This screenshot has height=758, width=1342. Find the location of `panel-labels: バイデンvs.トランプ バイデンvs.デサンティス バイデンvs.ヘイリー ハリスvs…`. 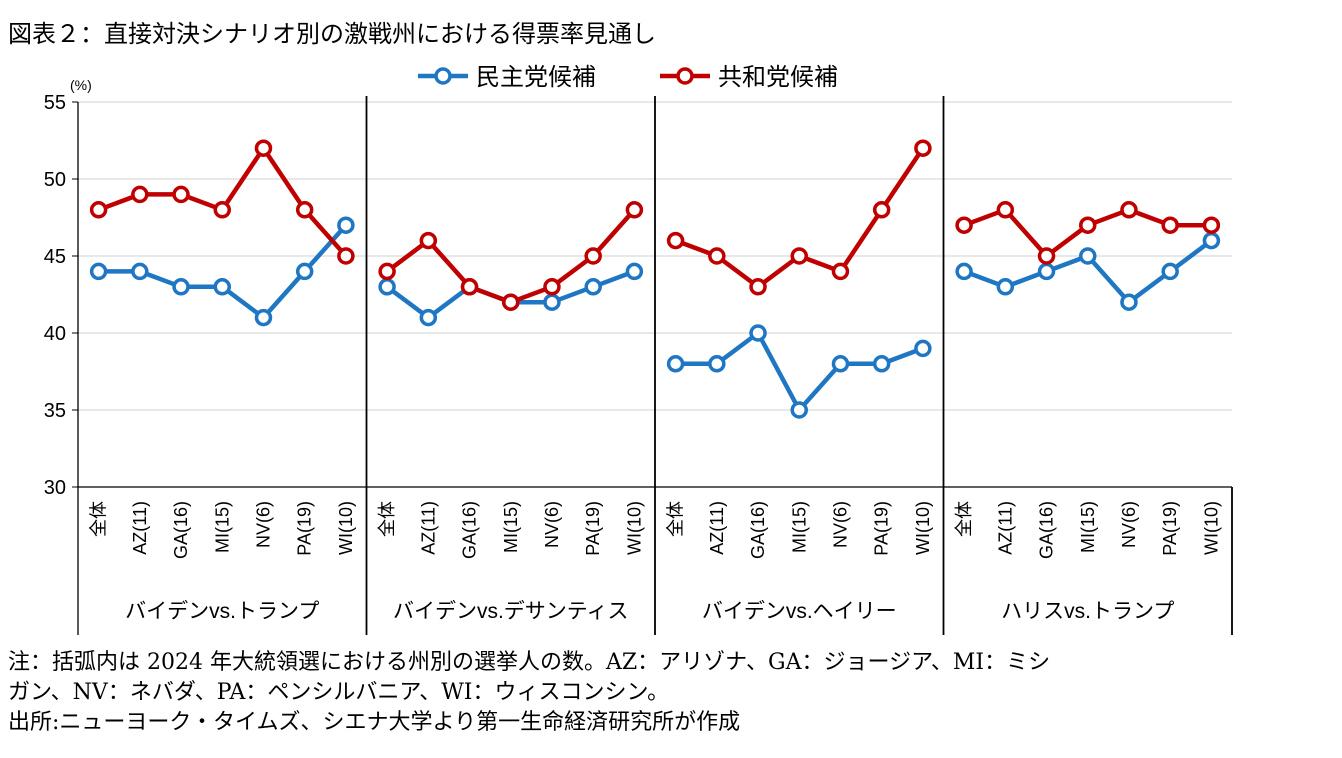

panel-labels: バイデンvs.トランプ バイデンvs.デサンティス バイデンvs.ヘイリー ハリスvs… is located at coordinates (649, 611).